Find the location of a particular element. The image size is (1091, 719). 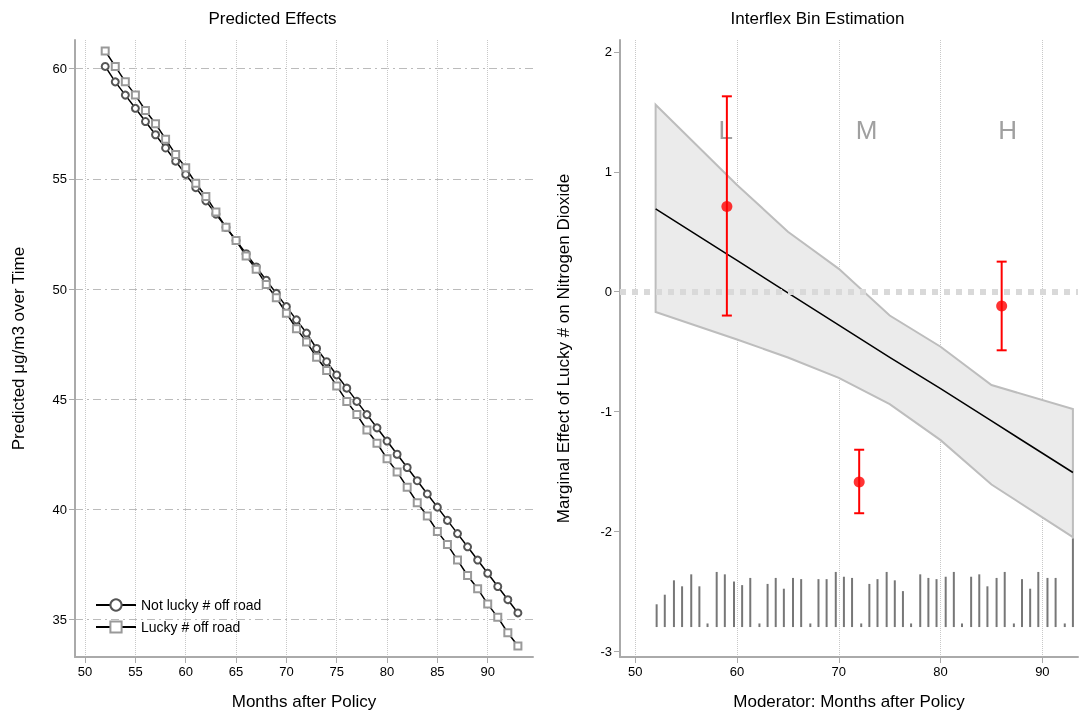

x-tick-label: 75 is located at coordinates (336, 671).